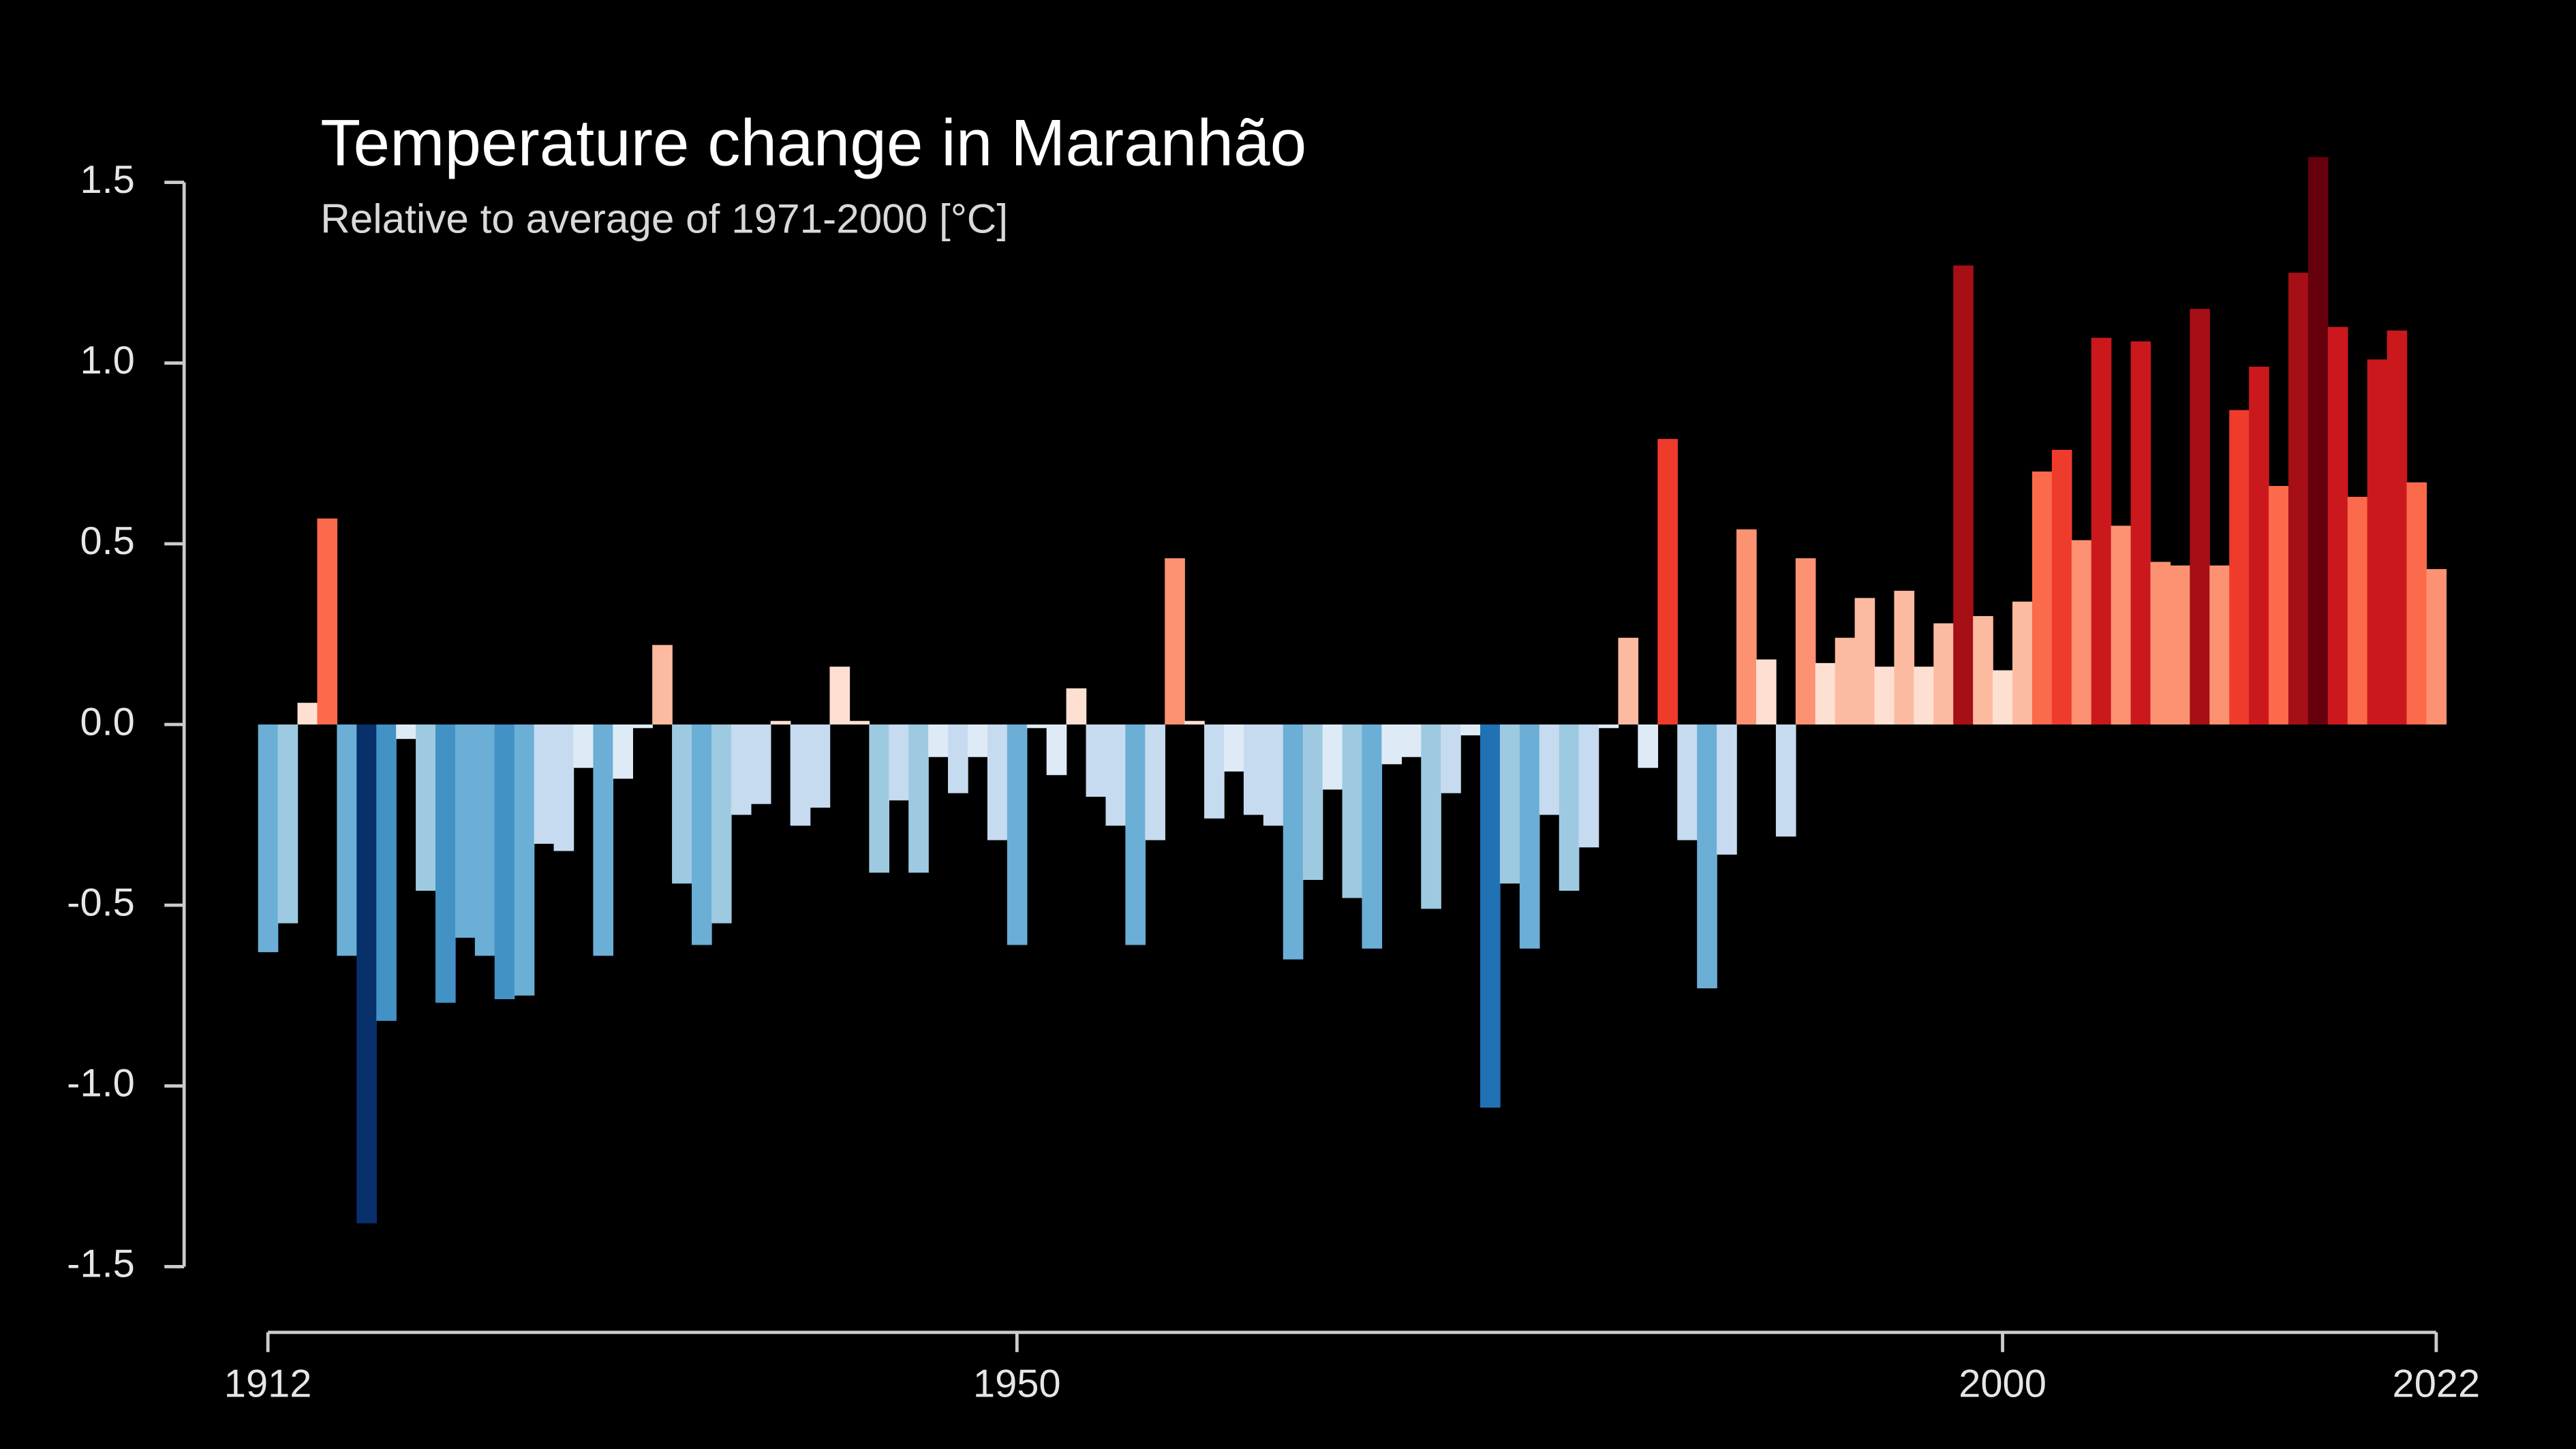  I want to click on x-tick-label: 2000, so click(2003, 1384).